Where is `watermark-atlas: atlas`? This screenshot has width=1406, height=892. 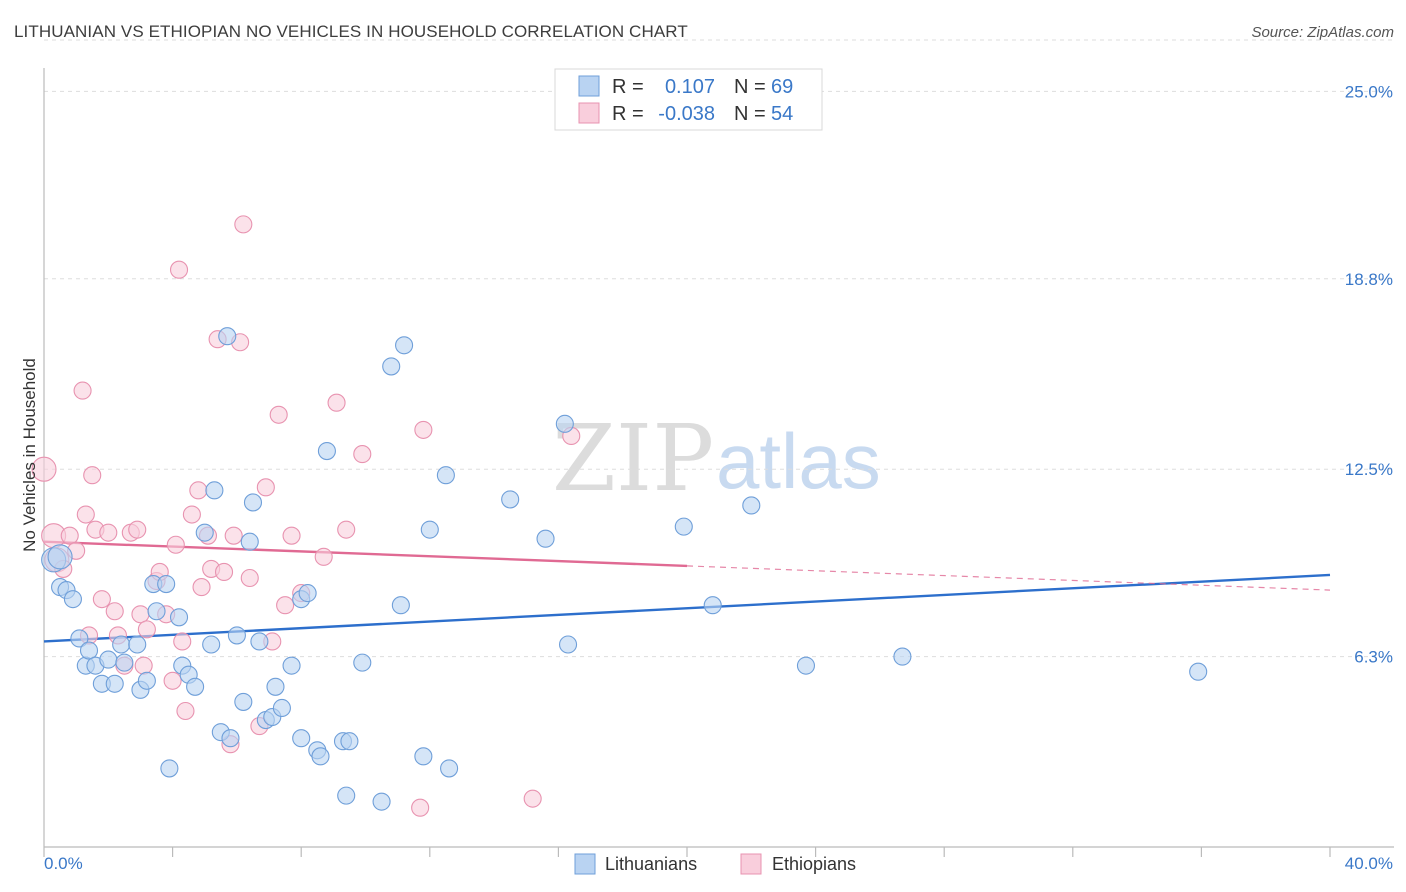 watermark-atlas: atlas is located at coordinates (798, 461).